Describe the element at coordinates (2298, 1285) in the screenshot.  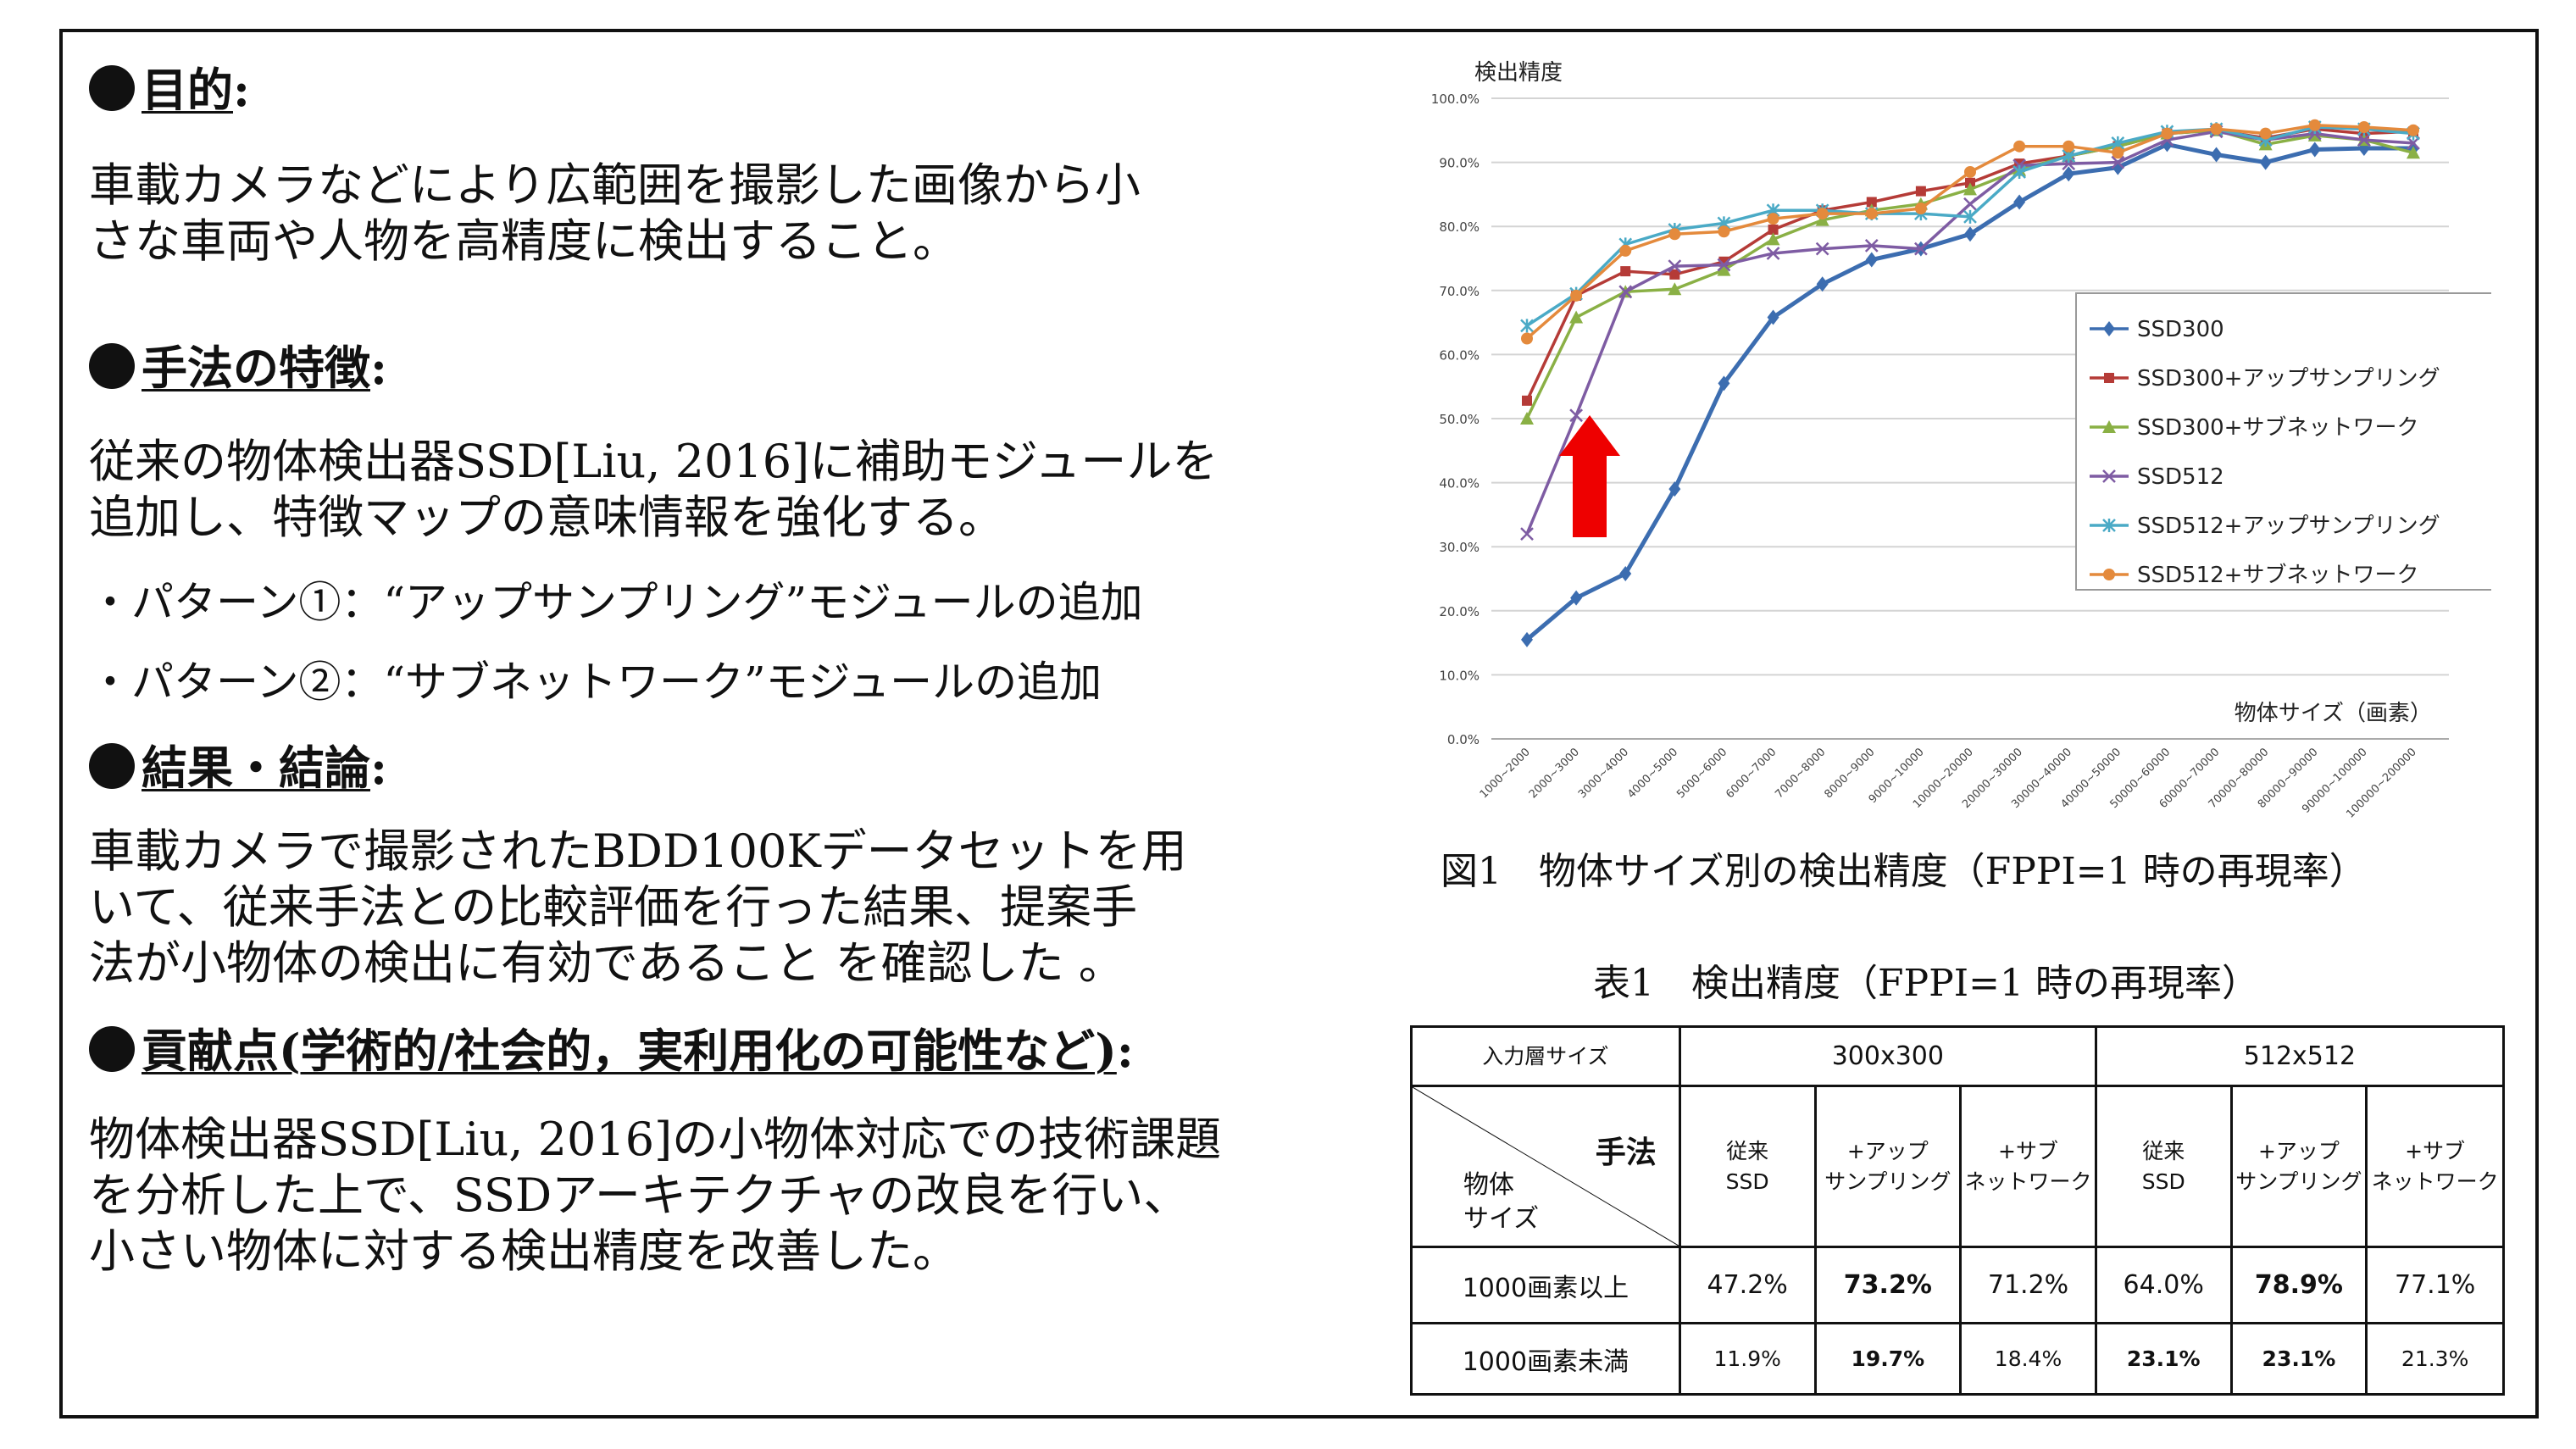
I see `table-cell: 78.9%` at that location.